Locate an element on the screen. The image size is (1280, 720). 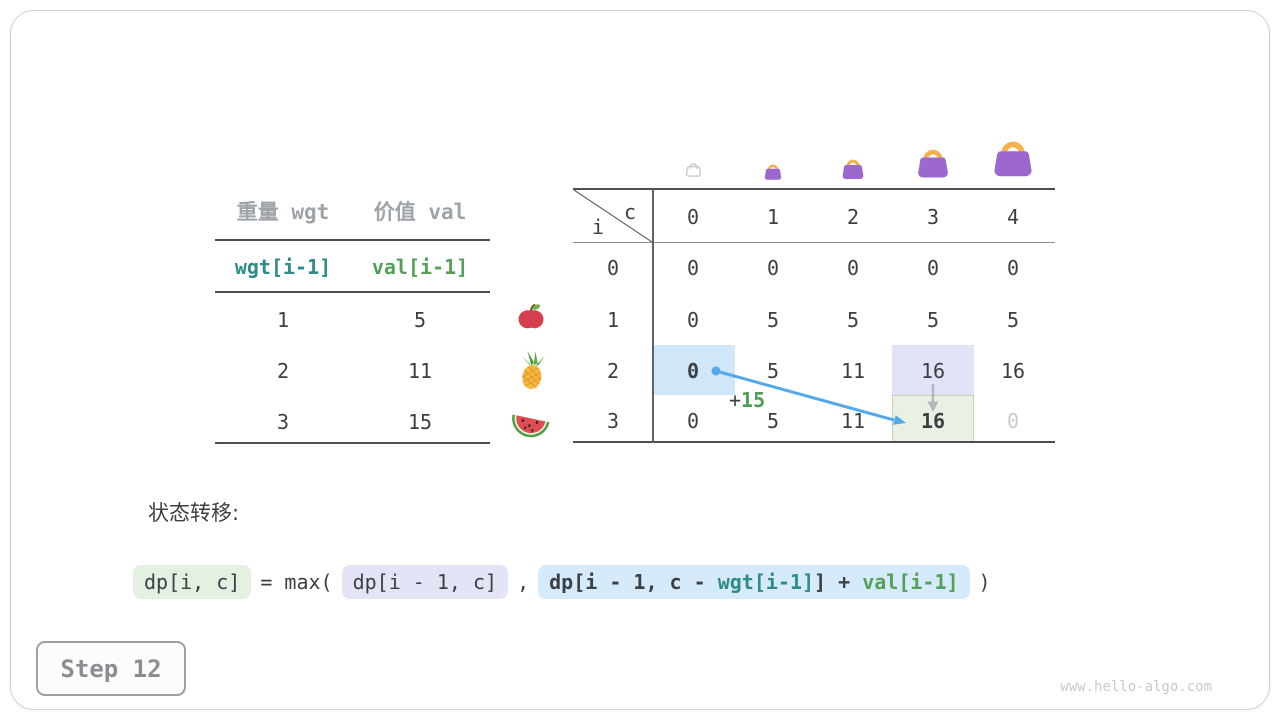
dp-cell-1-2: 5 is located at coordinates (853, 320).